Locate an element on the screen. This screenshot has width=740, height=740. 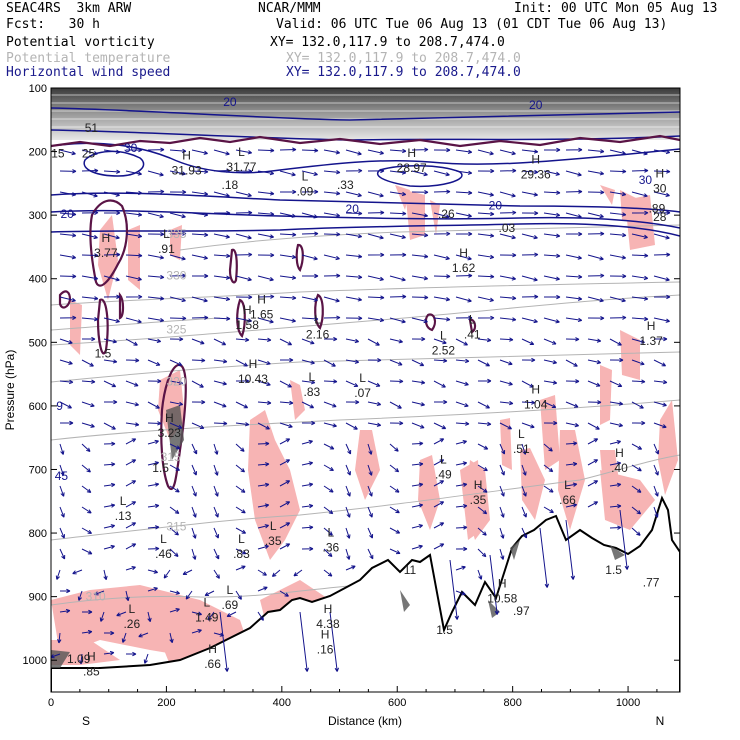
pv-extremum-value: .66 is located at coordinates (567, 500).